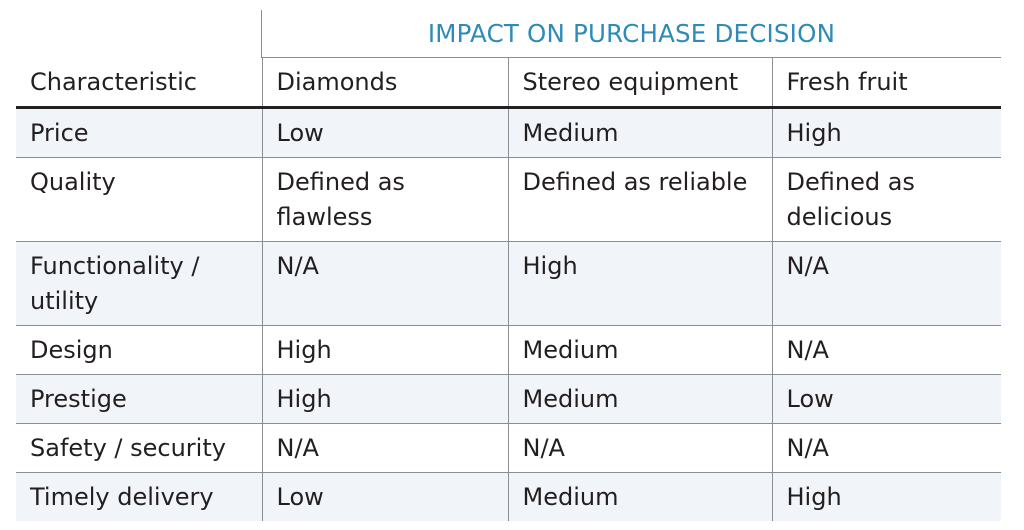 The image size is (1024, 530). I want to click on column-header-characteristic: Characteristic, so click(139, 83).